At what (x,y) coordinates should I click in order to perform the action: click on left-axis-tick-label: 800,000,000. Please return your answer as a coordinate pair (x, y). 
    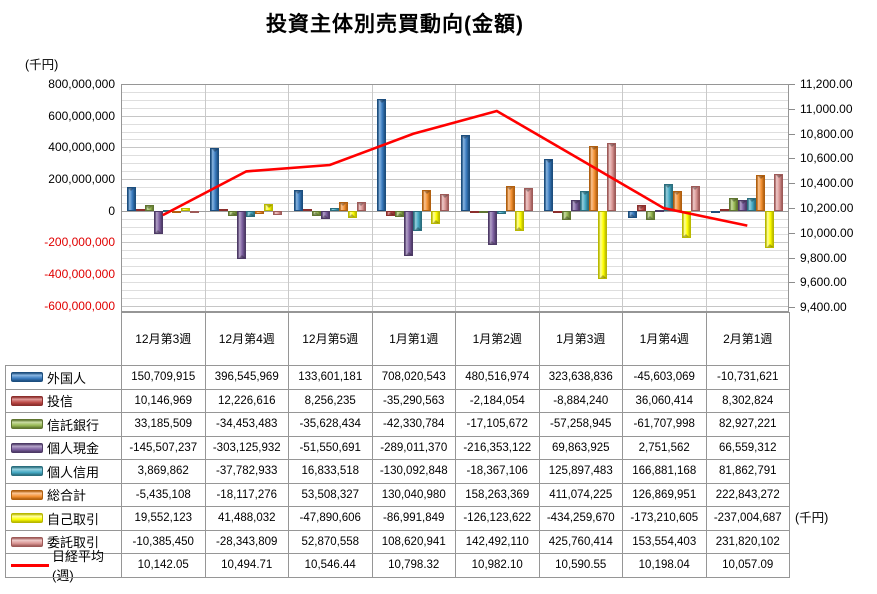
    Looking at the image, I should click on (81, 84).